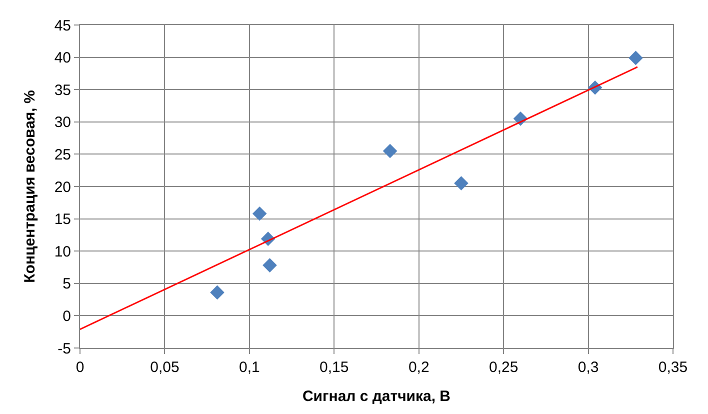 Image resolution: width=708 pixels, height=414 pixels. I want to click on x-tick-label: 0, so click(80, 367).